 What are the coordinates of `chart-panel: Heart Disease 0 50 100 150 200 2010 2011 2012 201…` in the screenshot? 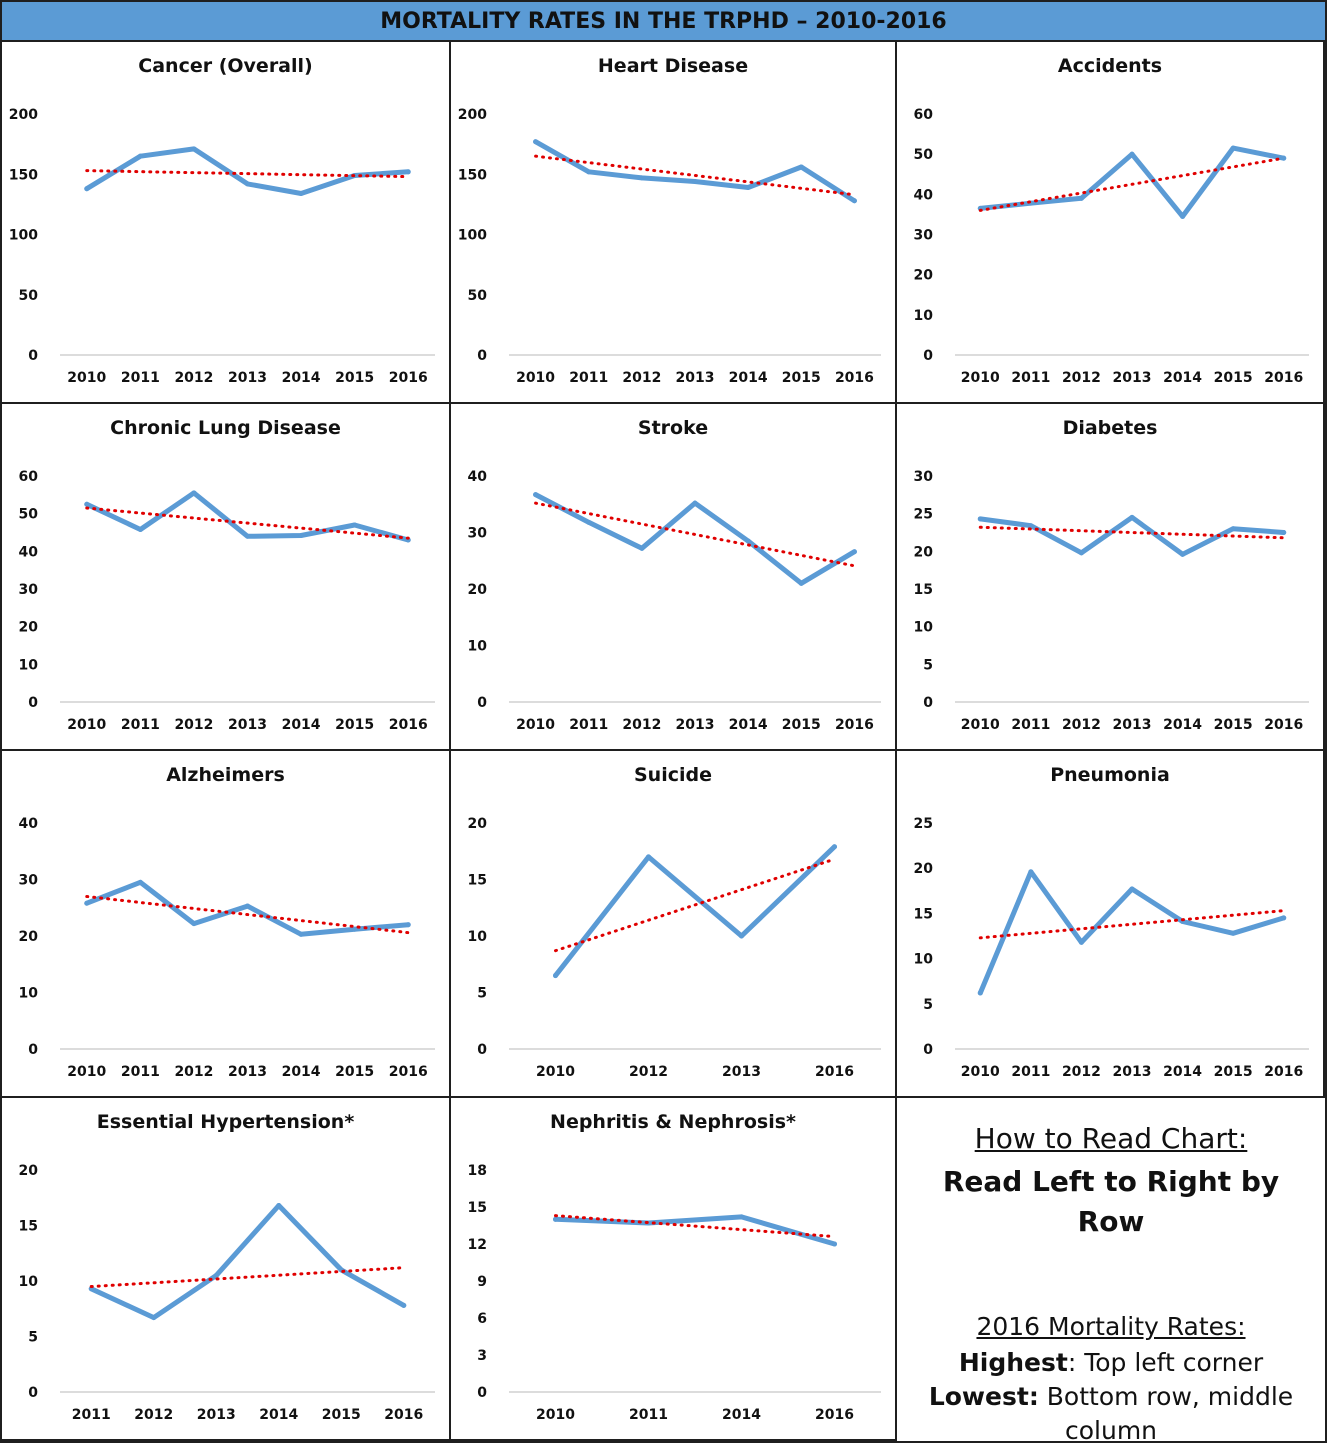 It's located at (674, 223).